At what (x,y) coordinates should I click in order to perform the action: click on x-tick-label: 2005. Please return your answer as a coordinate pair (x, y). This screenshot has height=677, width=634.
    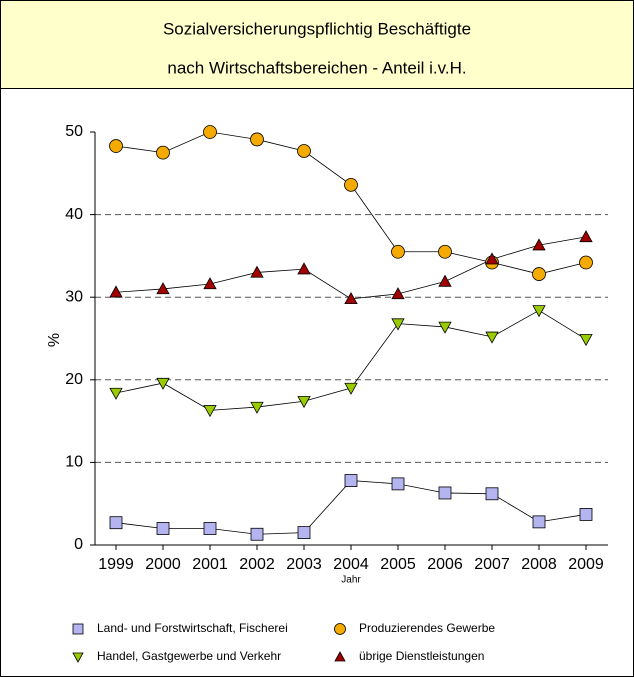
    Looking at the image, I should click on (398, 564).